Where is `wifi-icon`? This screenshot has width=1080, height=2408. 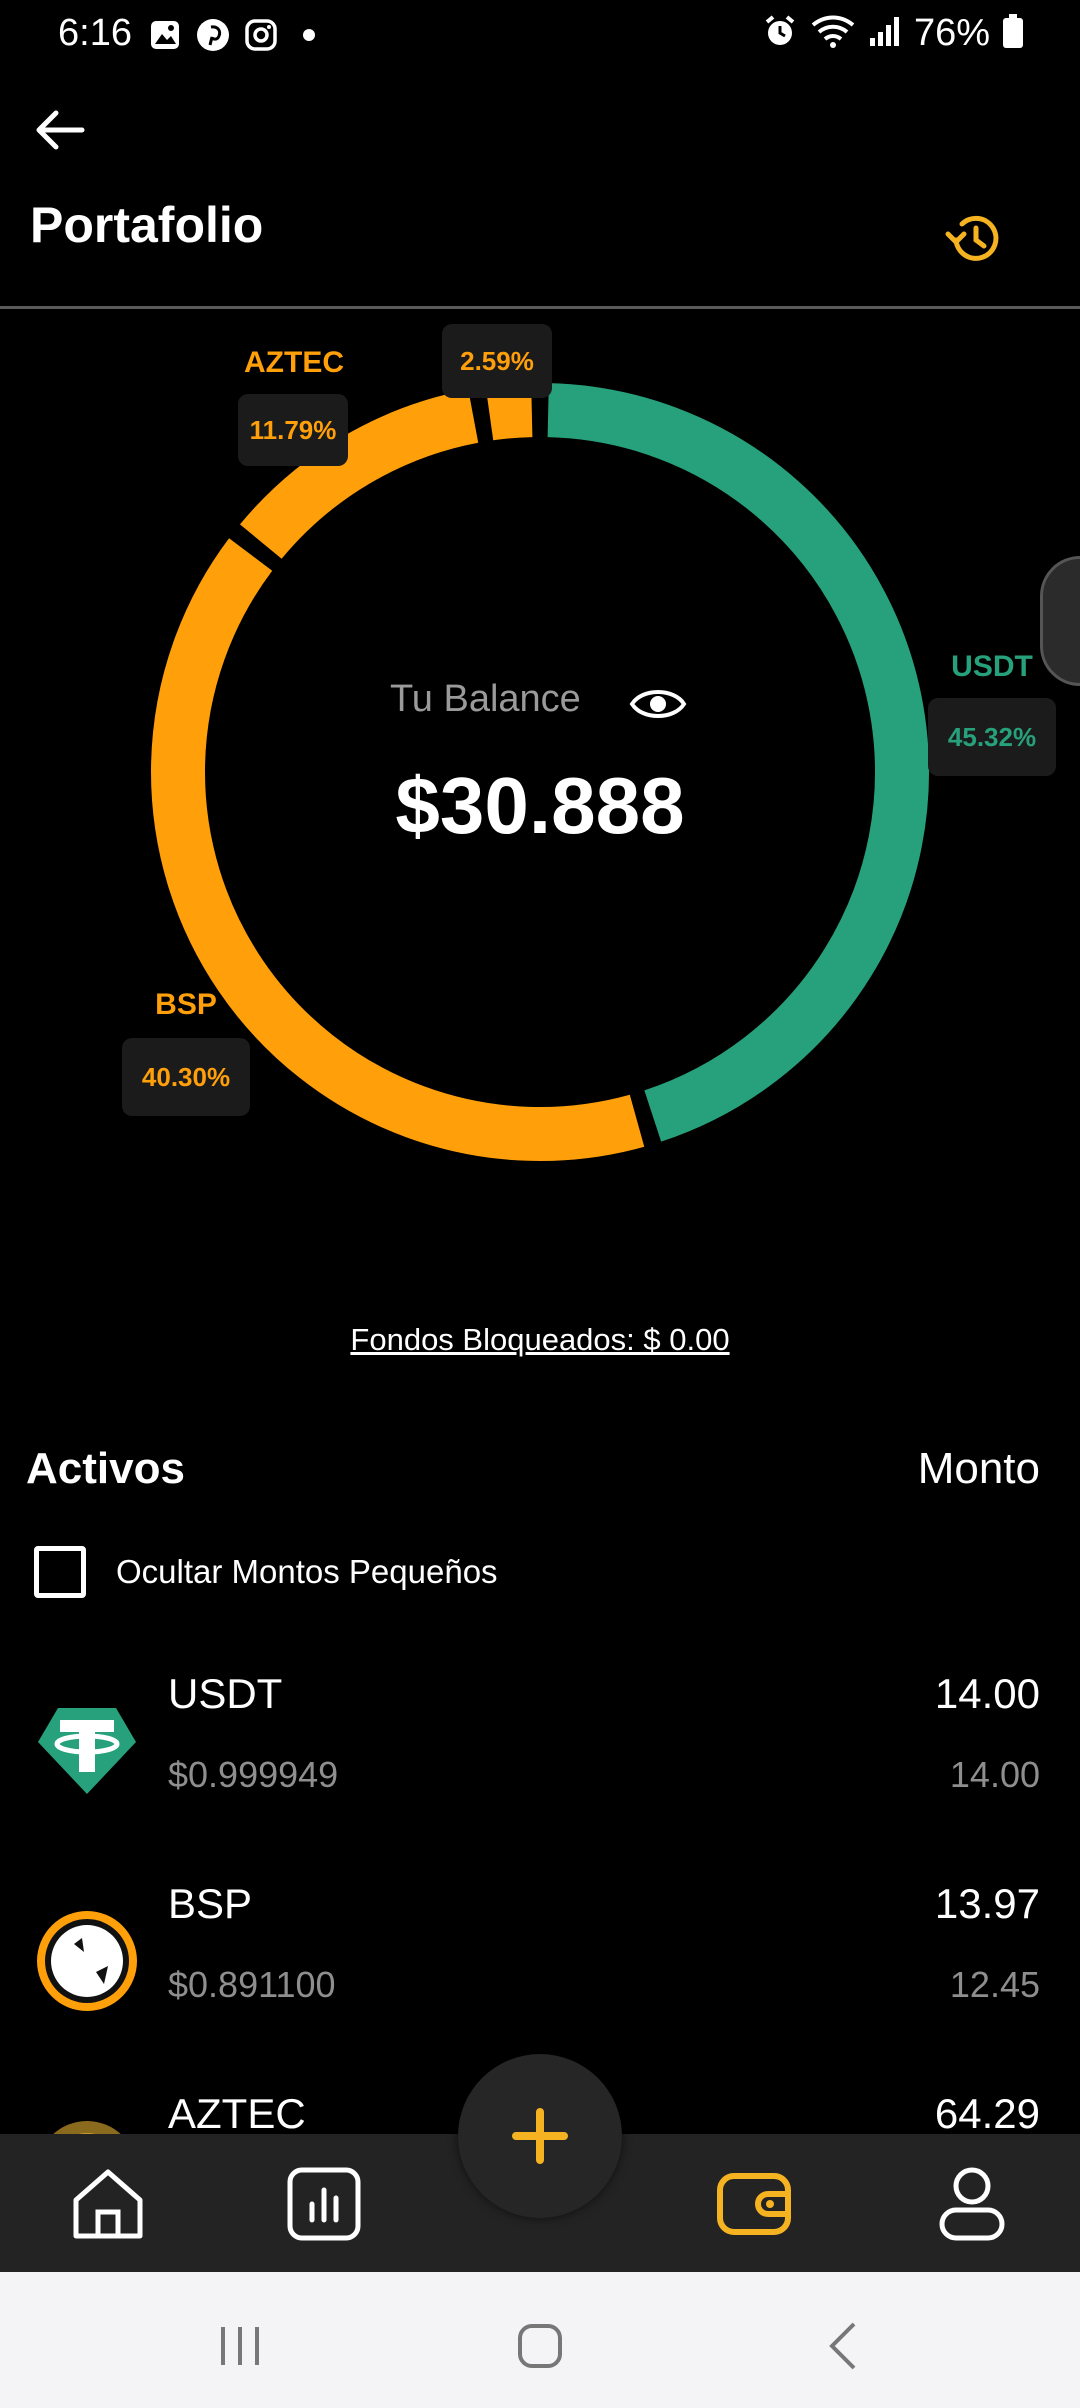
wifi-icon is located at coordinates (833, 33).